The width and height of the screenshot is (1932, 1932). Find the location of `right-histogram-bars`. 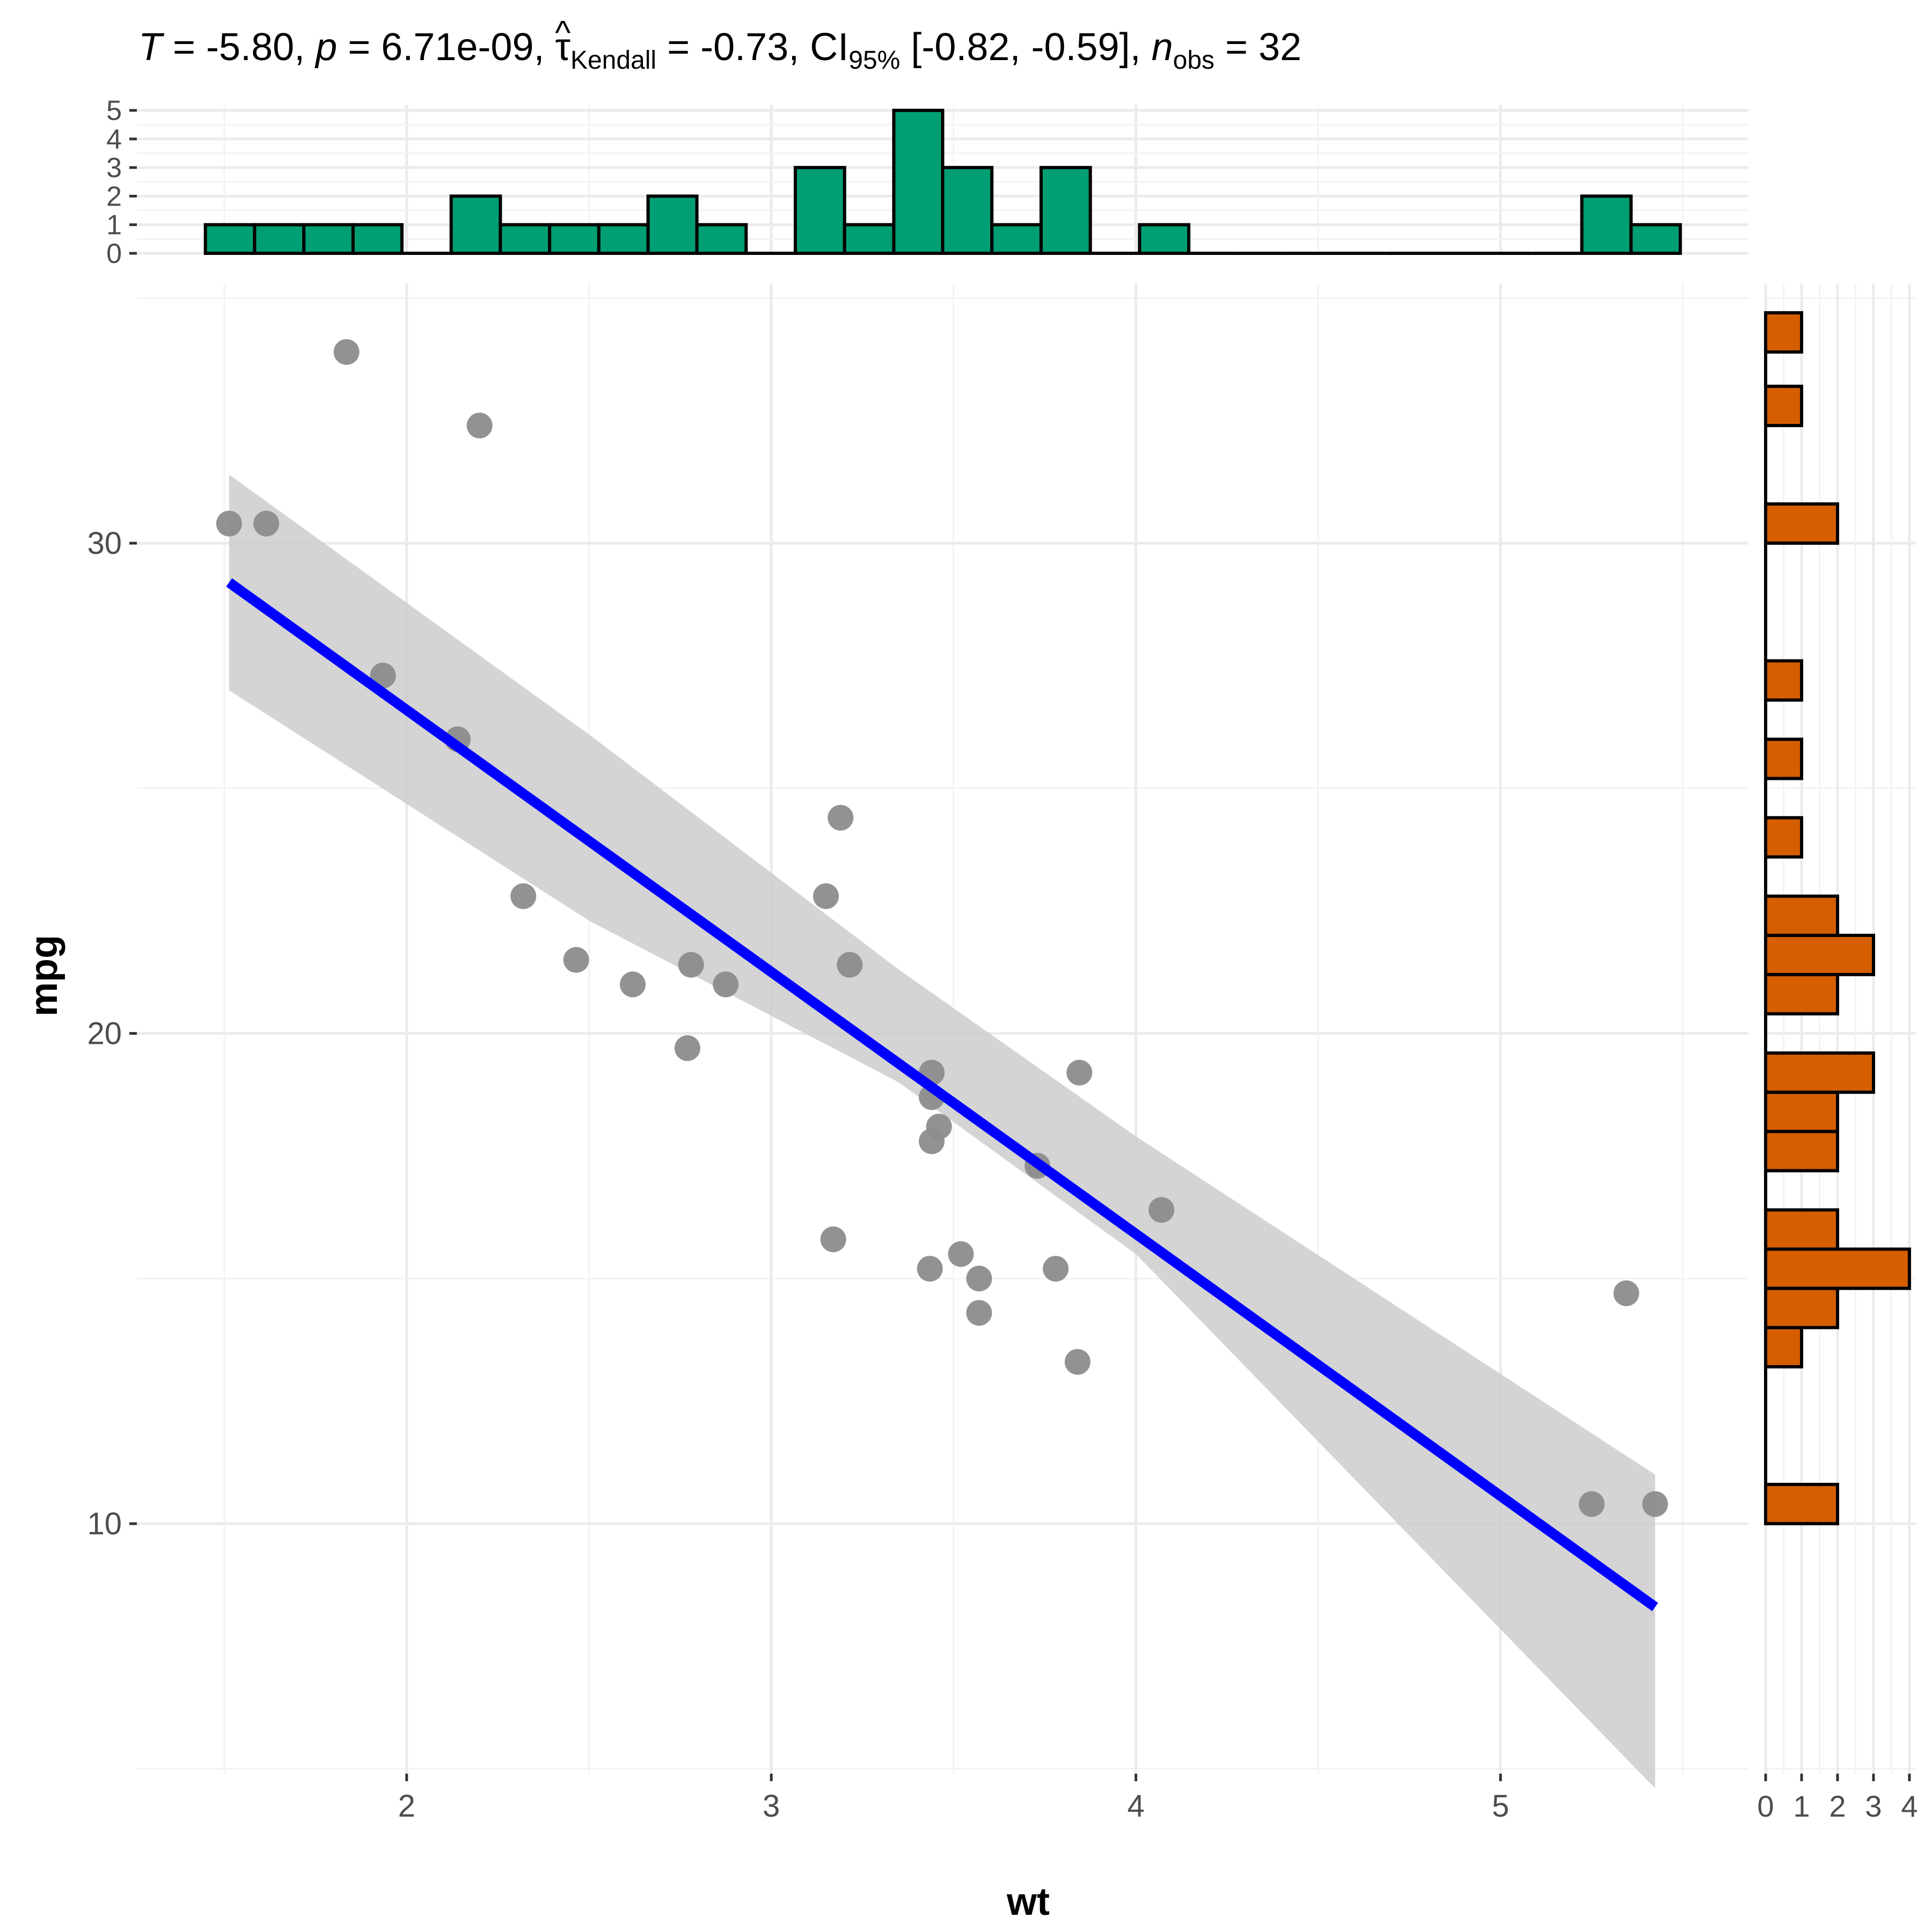

right-histogram-bars is located at coordinates (1837, 918).